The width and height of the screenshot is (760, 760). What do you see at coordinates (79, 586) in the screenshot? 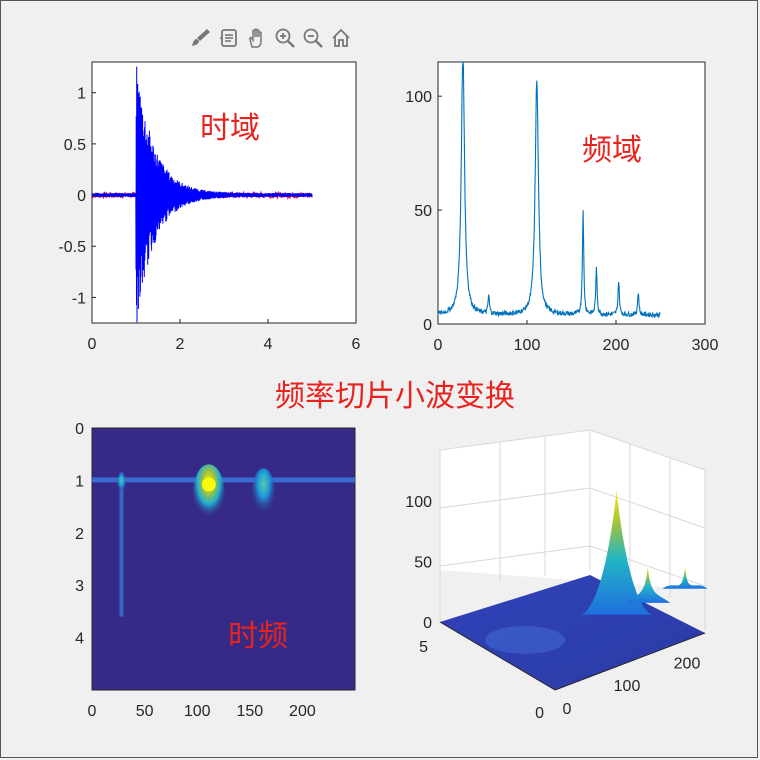
I see `tf-ytick: 3` at bounding box center [79, 586].